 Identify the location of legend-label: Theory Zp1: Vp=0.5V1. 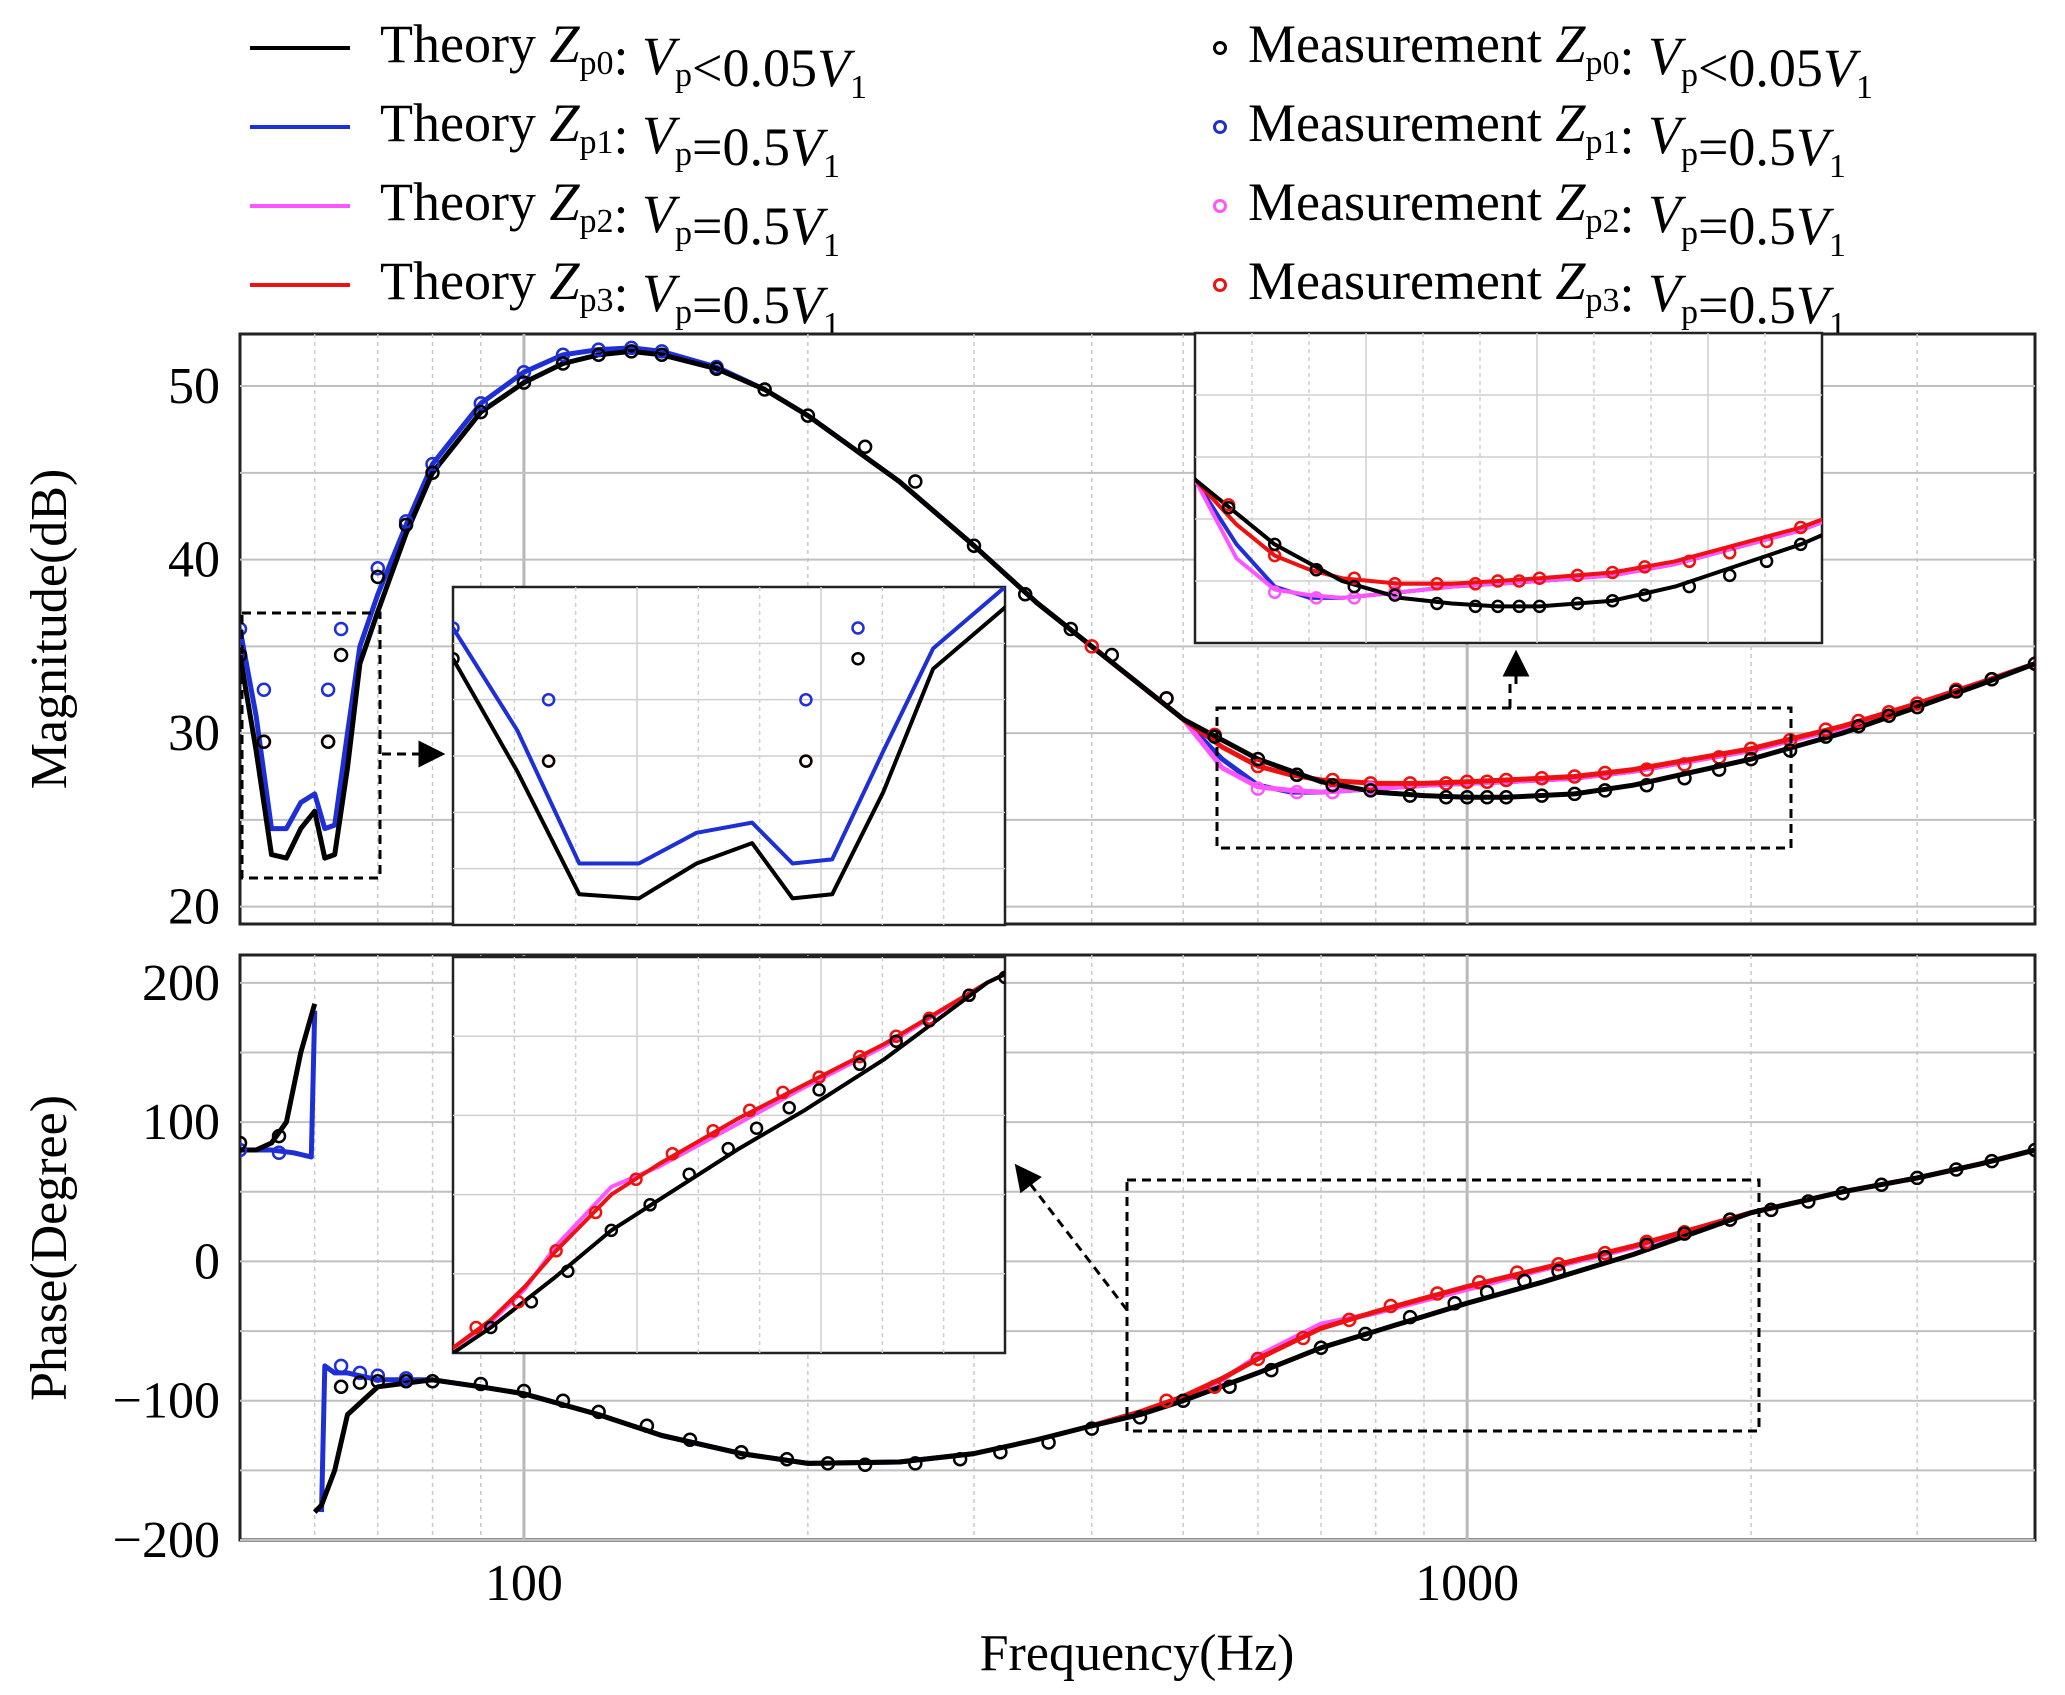
(610, 139).